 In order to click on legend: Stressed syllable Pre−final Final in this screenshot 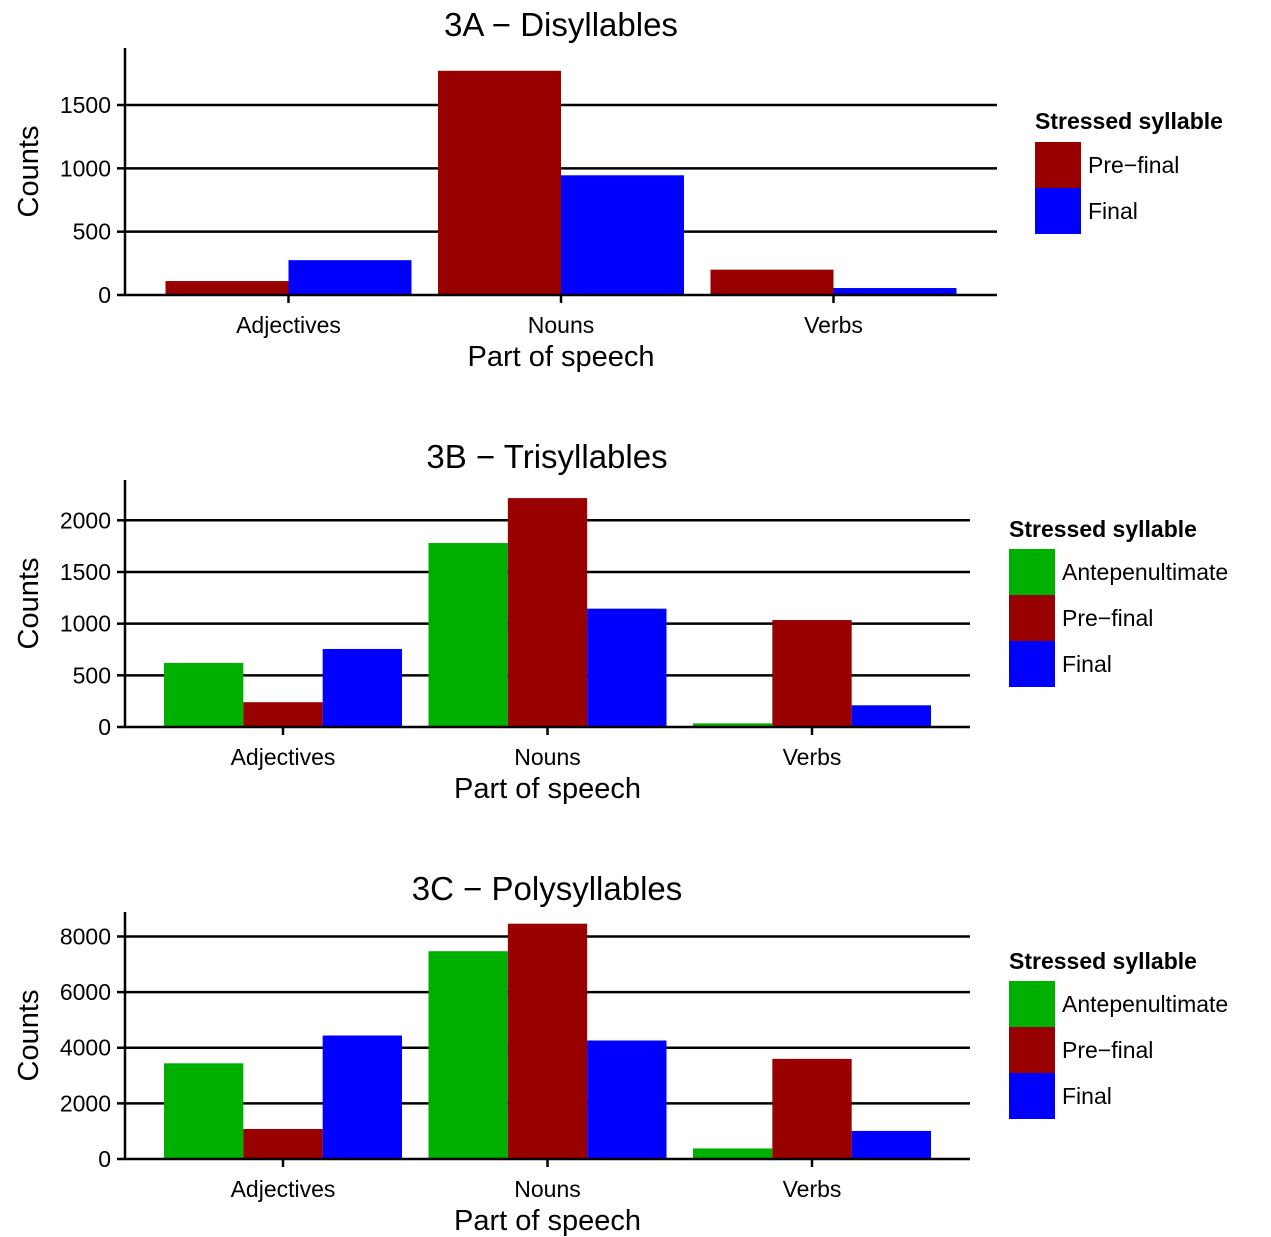, I will do `click(1129, 171)`.